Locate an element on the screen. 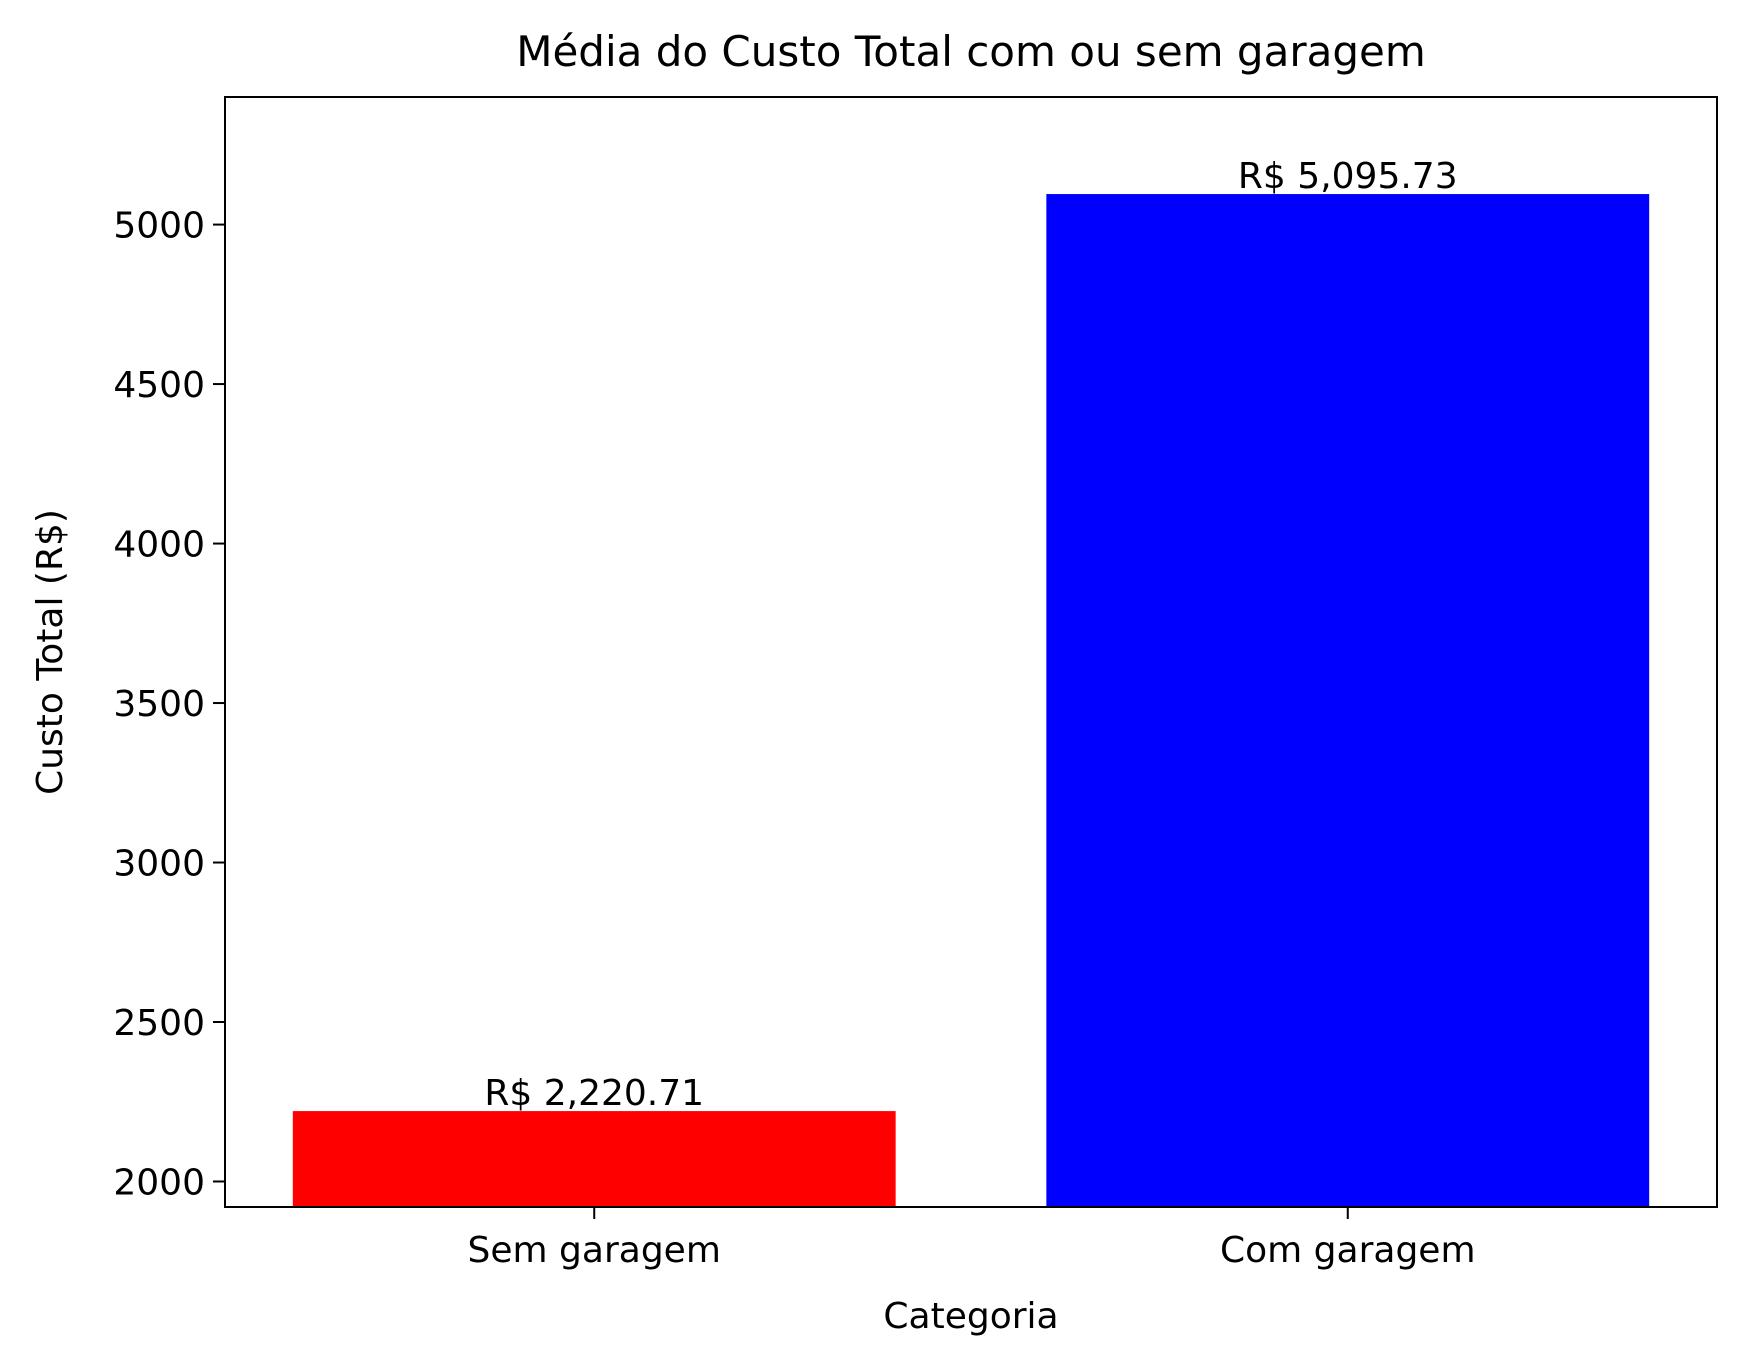 Image resolution: width=1741 pixels, height=1363 pixels. x-tick-label-0: Sem garagem is located at coordinates (594, 1250).